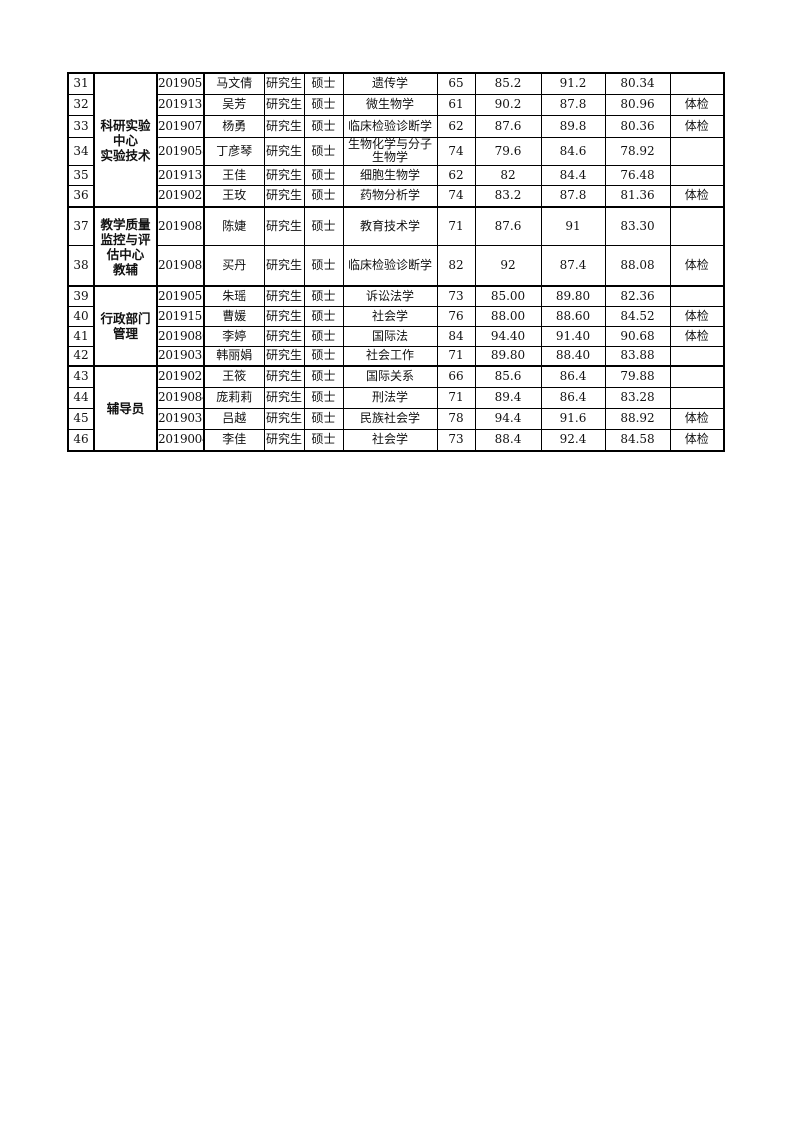  I want to click on score-3: 84.4, so click(573, 175).